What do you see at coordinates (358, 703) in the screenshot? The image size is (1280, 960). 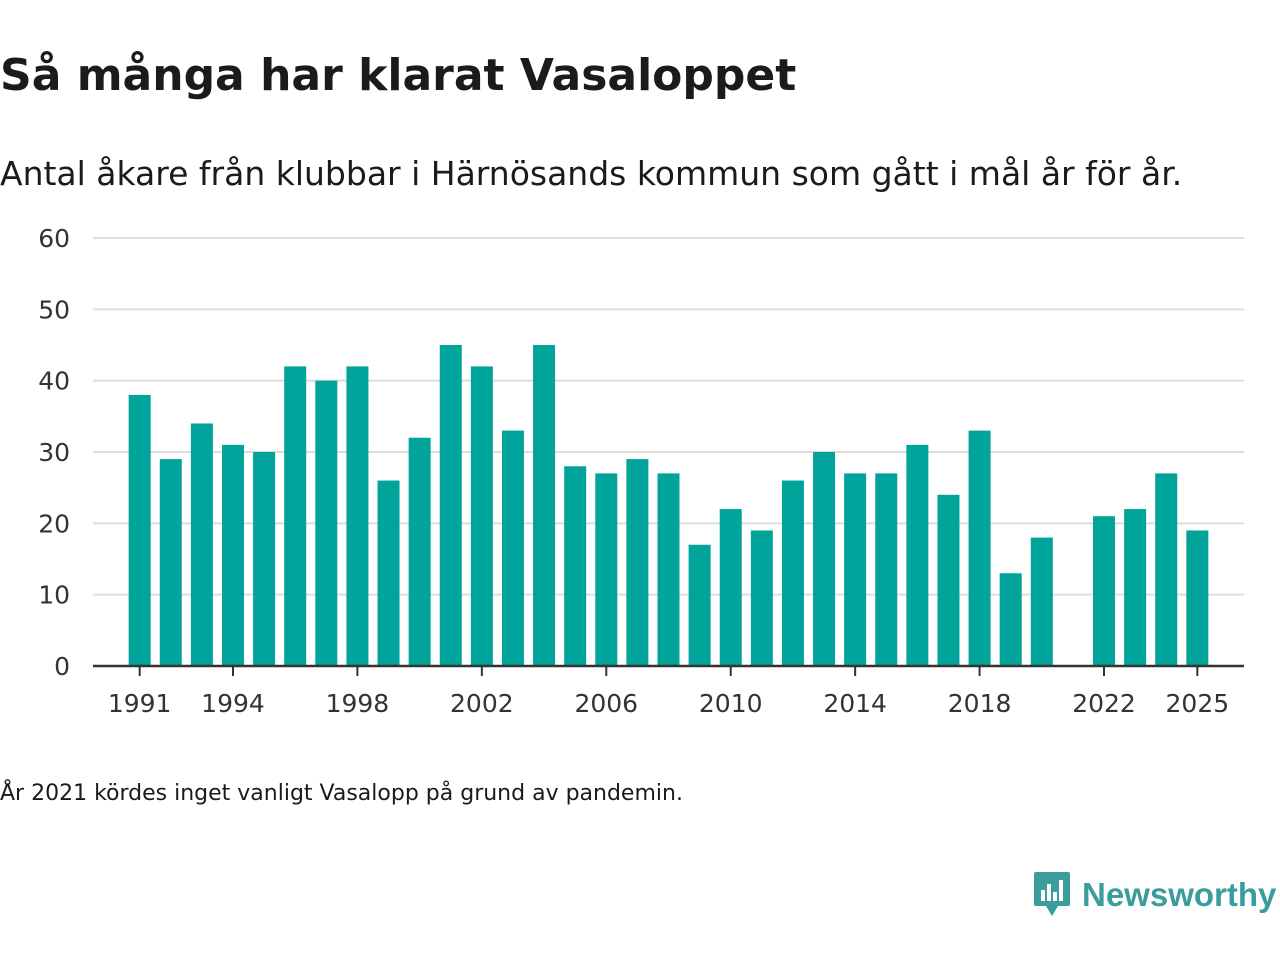 I see `x-tick-label: 1998` at bounding box center [358, 703].